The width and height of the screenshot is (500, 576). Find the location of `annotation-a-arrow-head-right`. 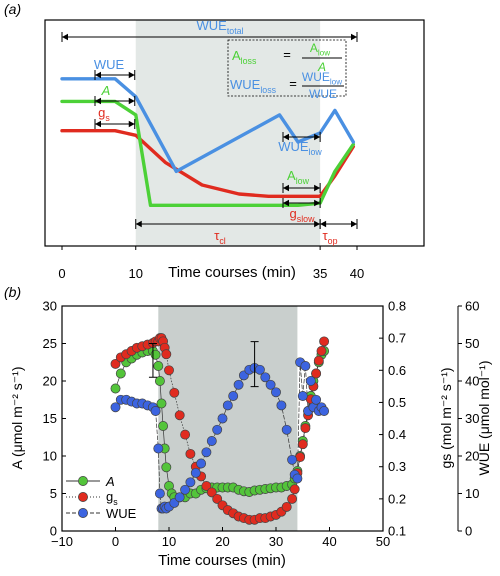

annotation-a-arrow-head-right is located at coordinates (131, 101).